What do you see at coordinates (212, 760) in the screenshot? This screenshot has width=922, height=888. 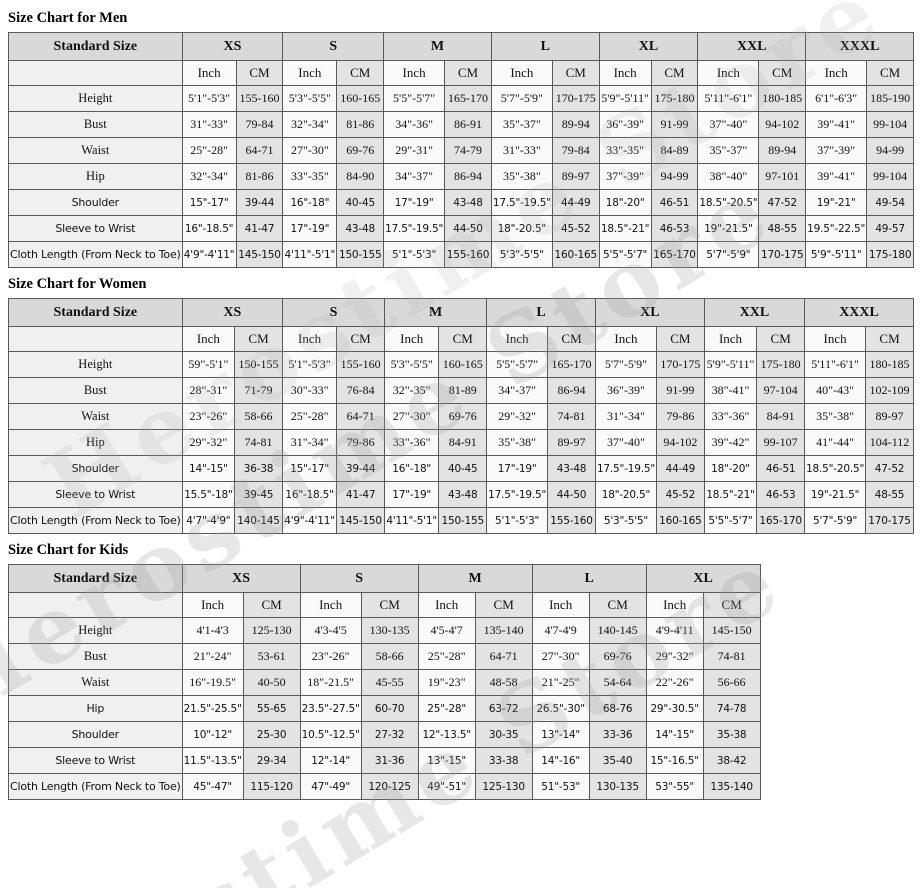 I see `measure-inch-cell: 11.5"-13.5"` at bounding box center [212, 760].